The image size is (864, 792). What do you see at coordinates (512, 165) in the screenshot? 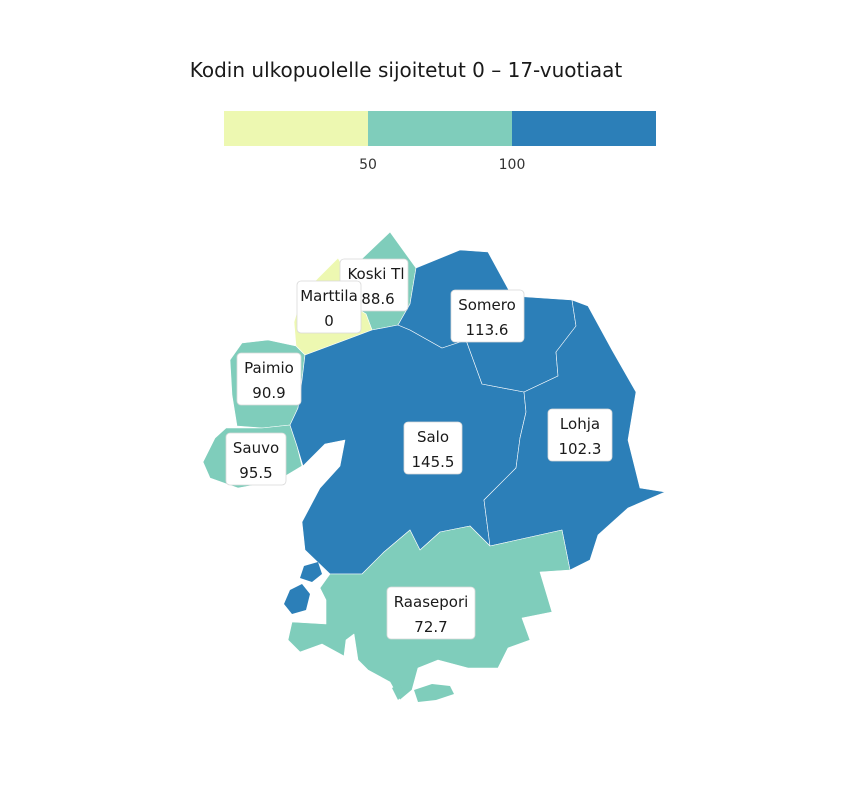
I see `legend-tick-100: 100` at bounding box center [512, 165].